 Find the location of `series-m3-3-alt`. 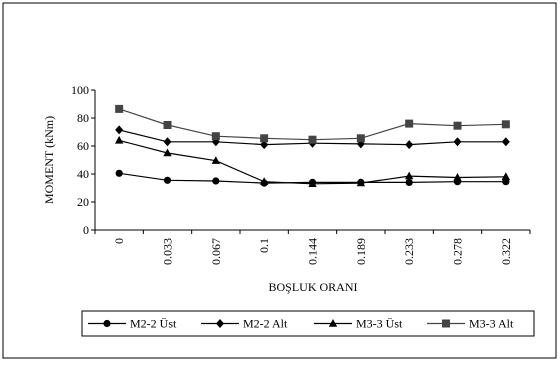

series-m3-3-alt is located at coordinates (312, 124).